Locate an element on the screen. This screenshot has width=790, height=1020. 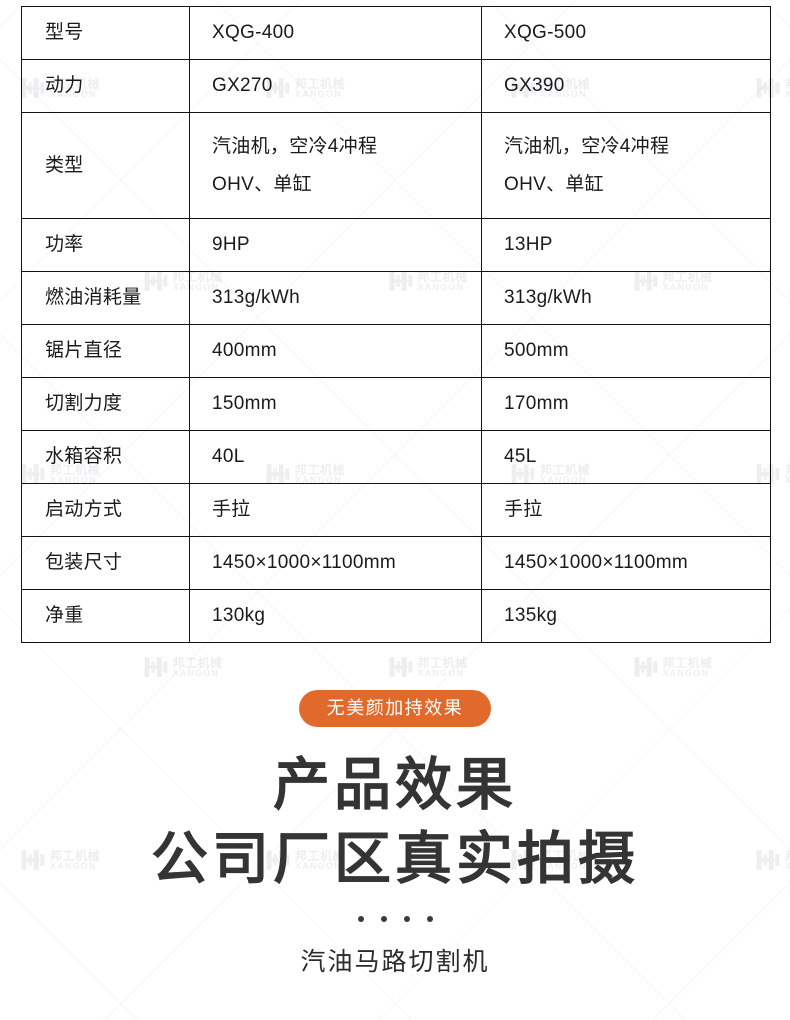
spec-label-cell: 动力 is located at coordinates (105, 86).